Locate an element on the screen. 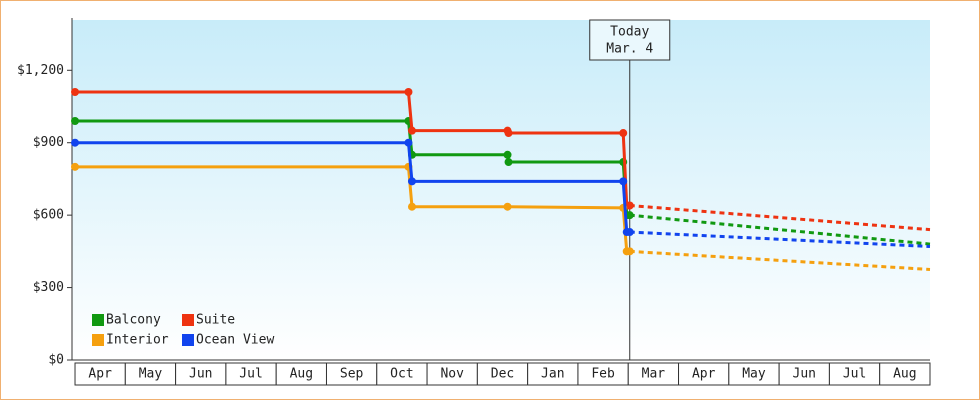 This screenshot has height=404, width=980. y-tick-label: $300 is located at coordinates (48, 287).